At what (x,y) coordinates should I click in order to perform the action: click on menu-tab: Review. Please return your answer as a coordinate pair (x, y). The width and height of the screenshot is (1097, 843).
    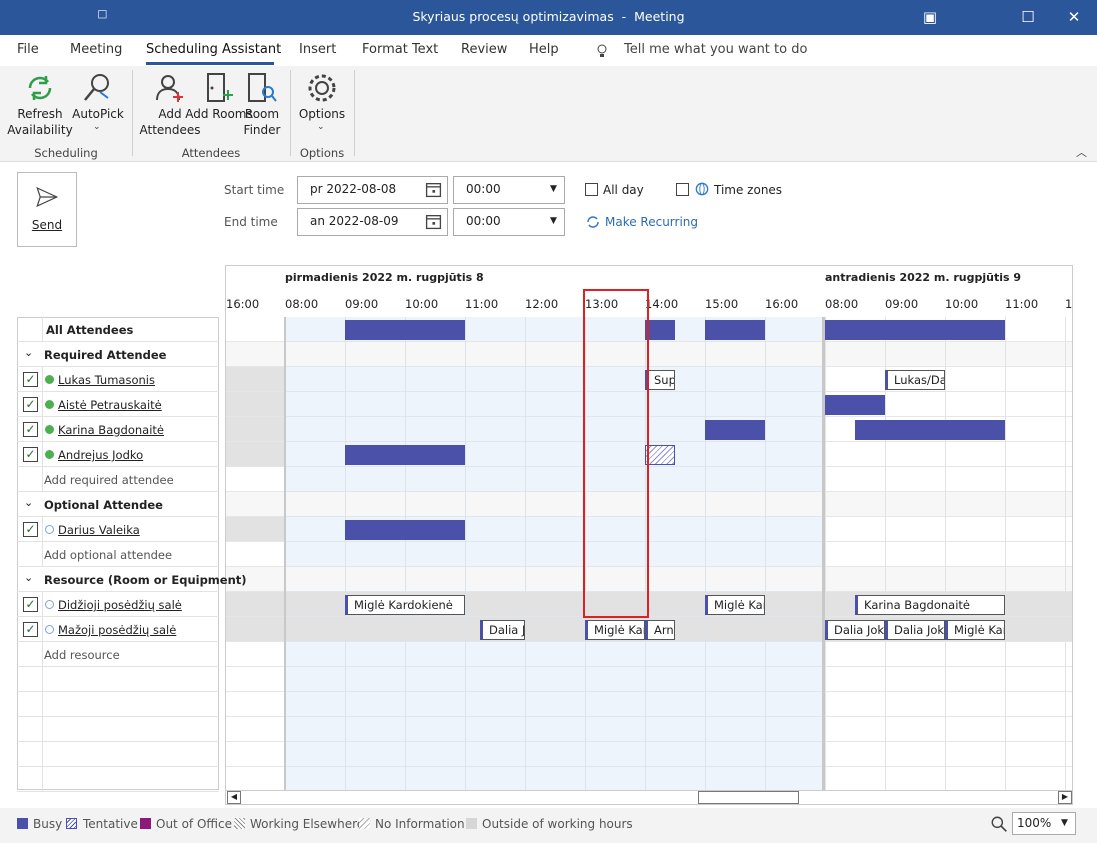
    Looking at the image, I should click on (484, 49).